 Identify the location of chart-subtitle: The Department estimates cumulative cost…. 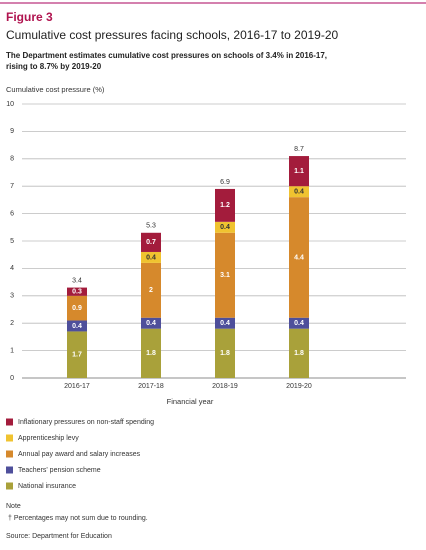
(167, 61).